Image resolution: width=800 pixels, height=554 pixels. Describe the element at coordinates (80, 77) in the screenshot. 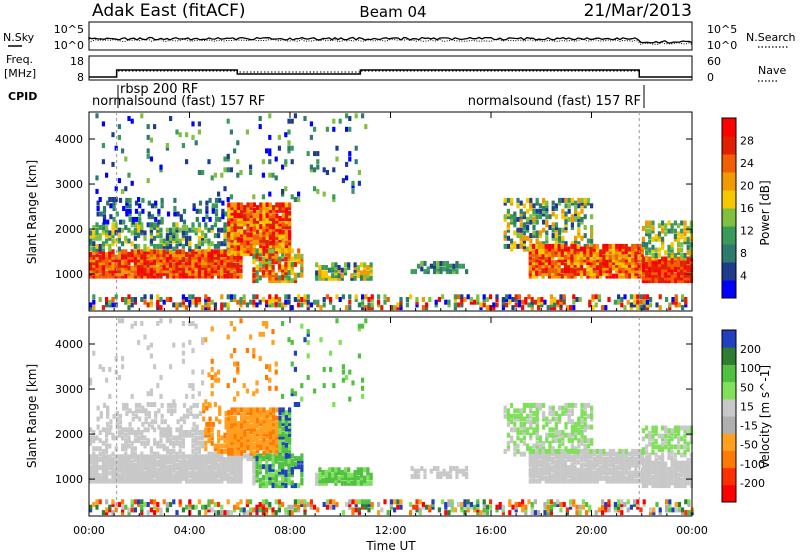

I see `freq-tick-bottom: 8` at that location.